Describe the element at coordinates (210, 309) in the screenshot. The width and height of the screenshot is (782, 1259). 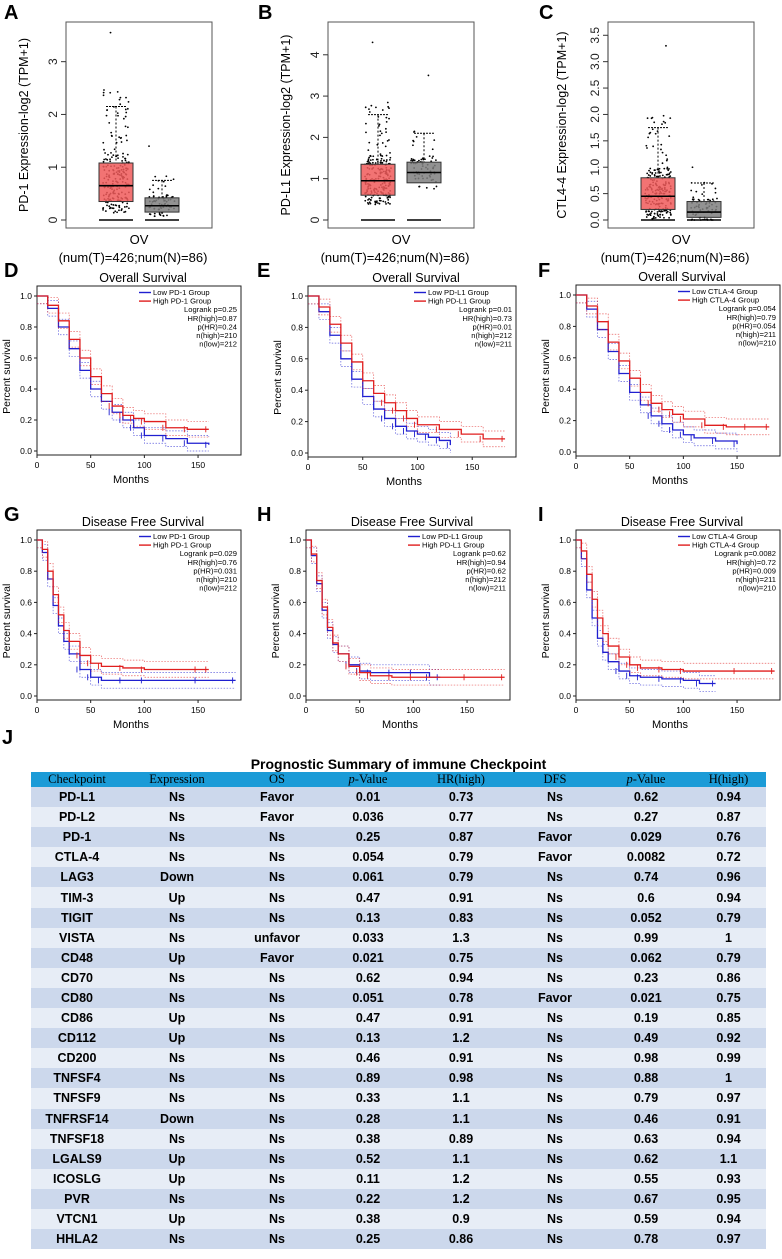
I see `legend-stat: Logrank p=0.25` at that location.